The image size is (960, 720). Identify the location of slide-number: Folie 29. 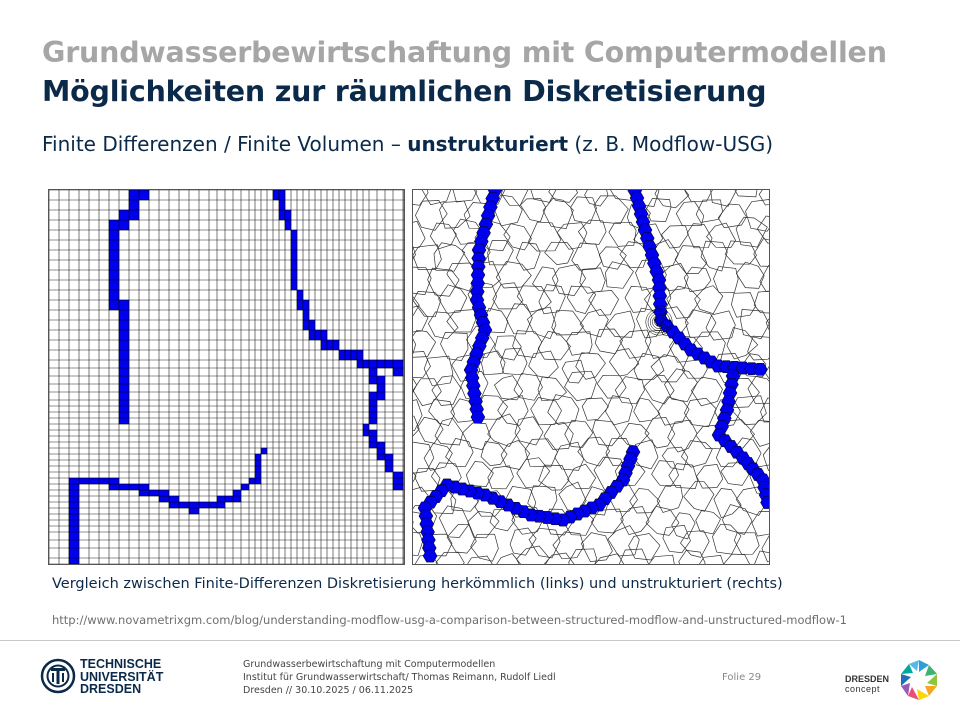
(742, 677).